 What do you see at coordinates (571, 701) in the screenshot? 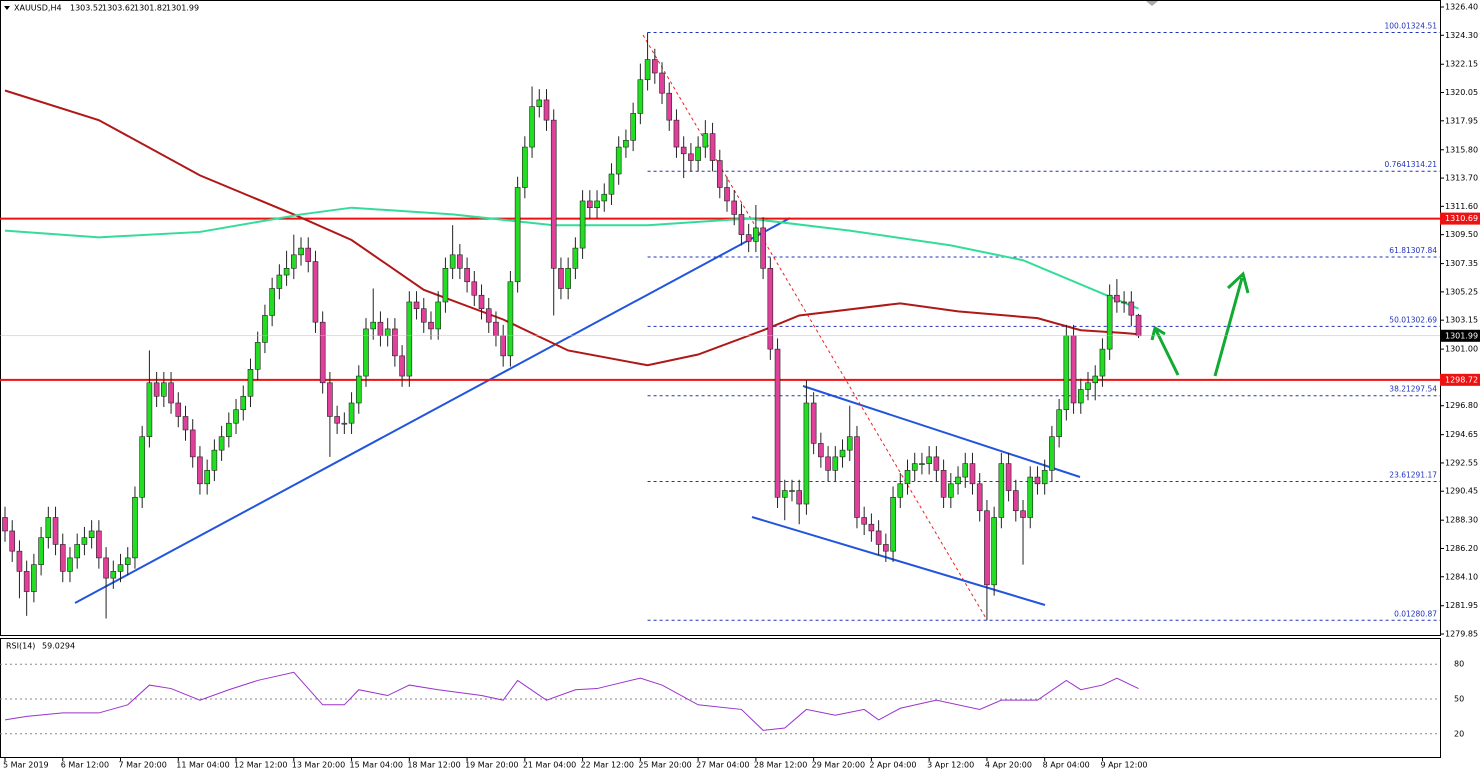
I see `rsi-line` at bounding box center [571, 701].